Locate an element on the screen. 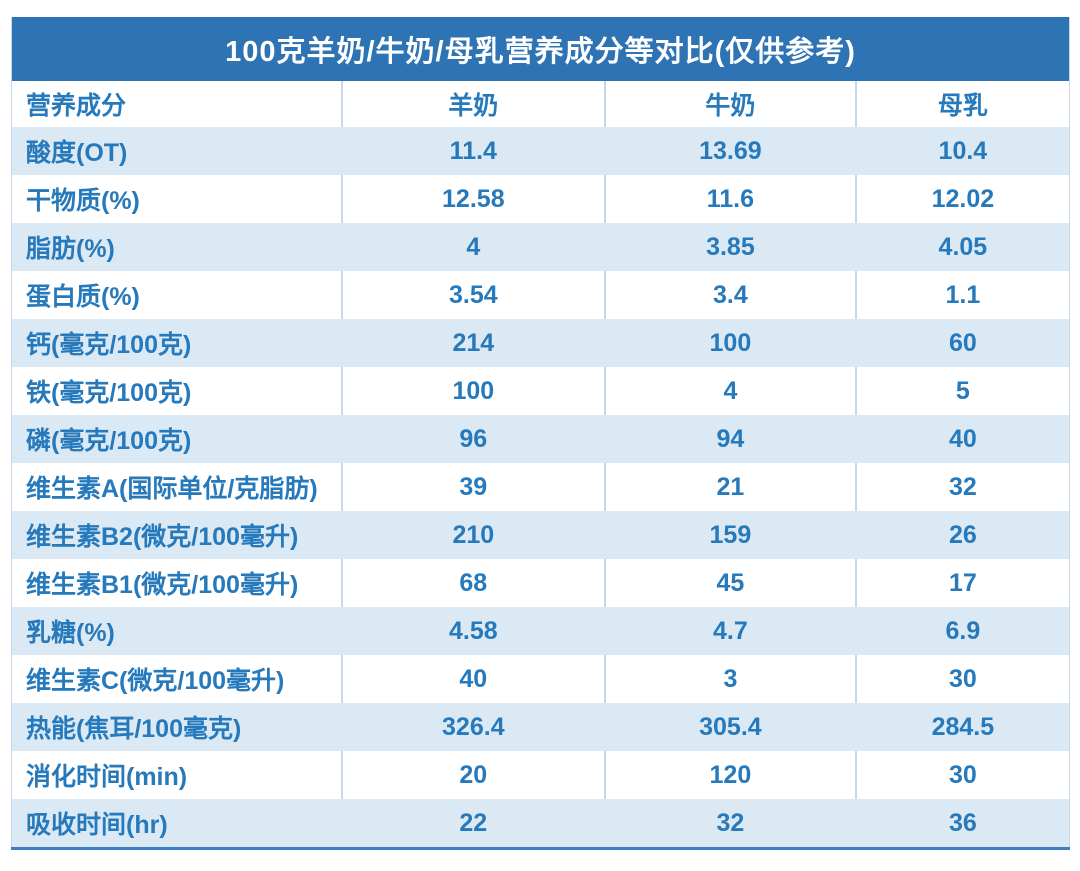 The height and width of the screenshot is (871, 1080). table-row: 酸度(OT) 11.4 13.69 10.4 is located at coordinates (540, 151).